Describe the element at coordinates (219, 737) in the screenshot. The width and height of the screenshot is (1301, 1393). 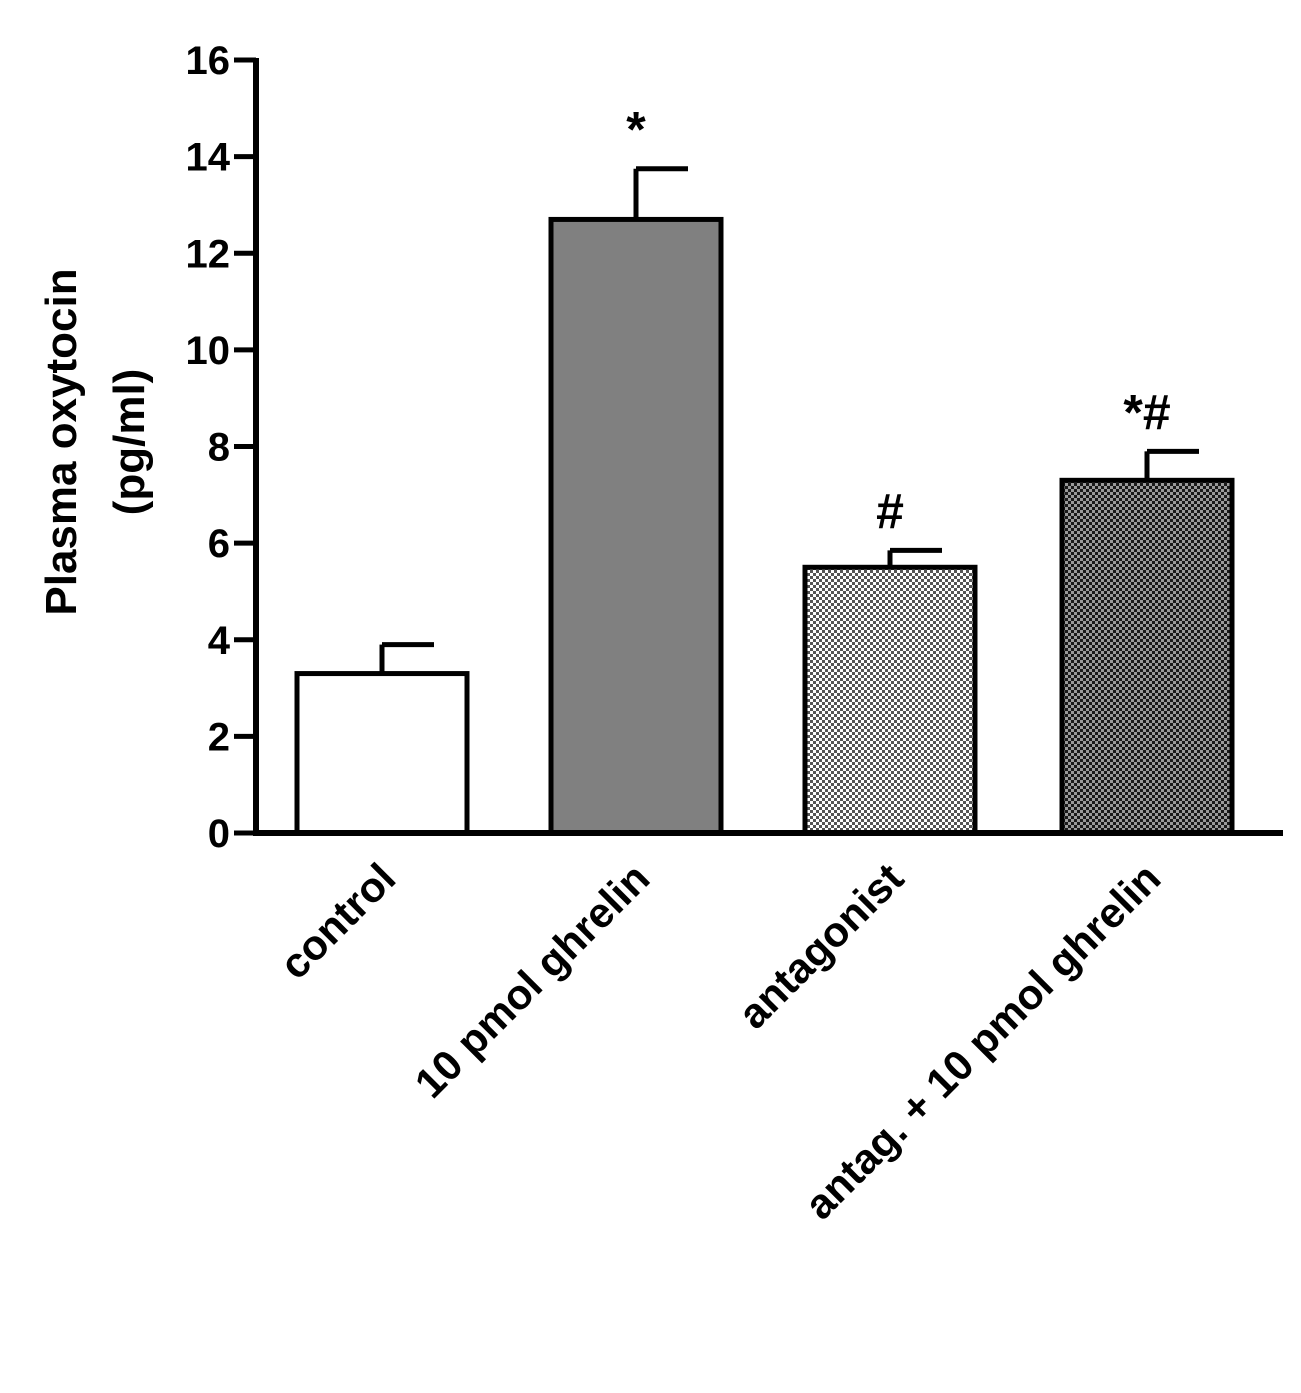
I see `y-tick-label-2: 2` at that location.